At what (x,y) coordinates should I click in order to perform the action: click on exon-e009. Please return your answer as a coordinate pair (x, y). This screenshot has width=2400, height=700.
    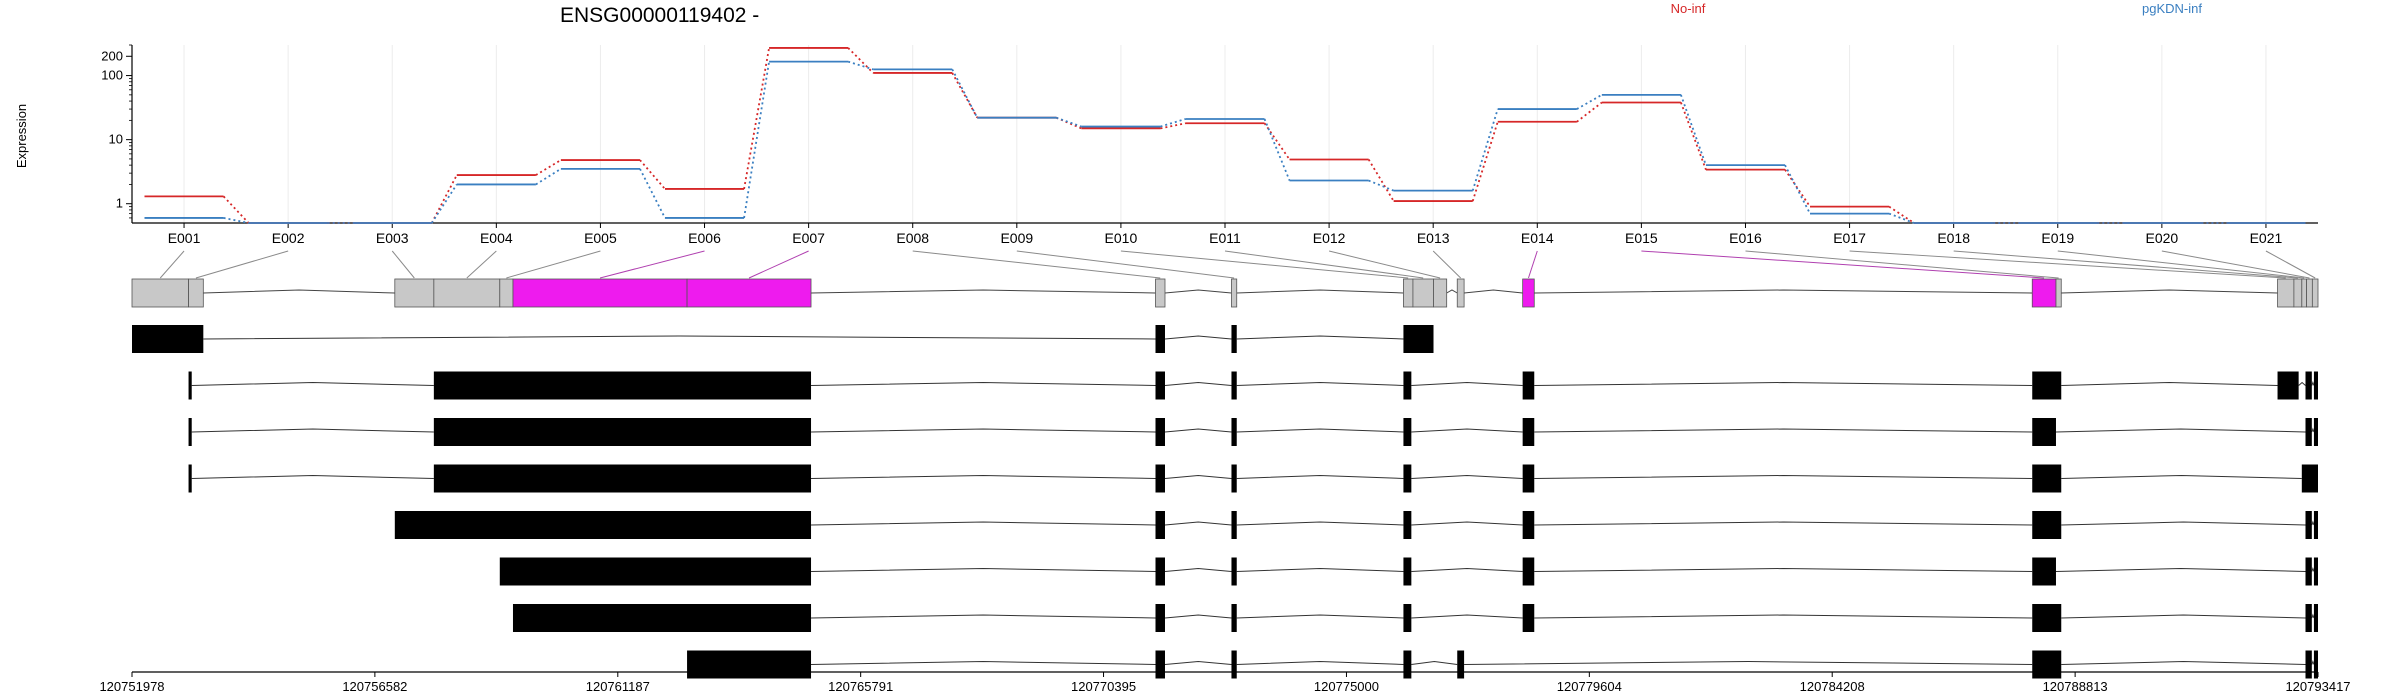
    Looking at the image, I should click on (1234, 293).